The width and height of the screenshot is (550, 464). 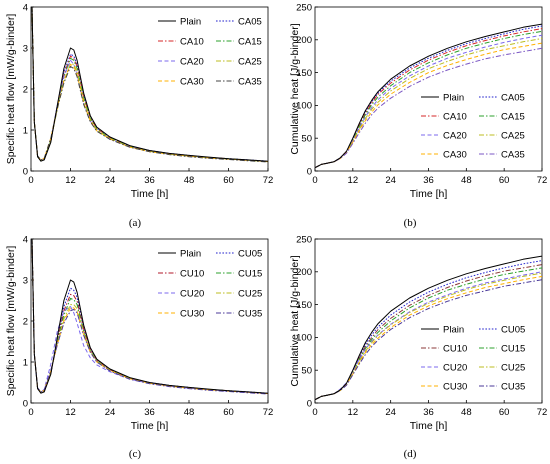 I want to click on series-line-ca15, so click(x=149, y=85).